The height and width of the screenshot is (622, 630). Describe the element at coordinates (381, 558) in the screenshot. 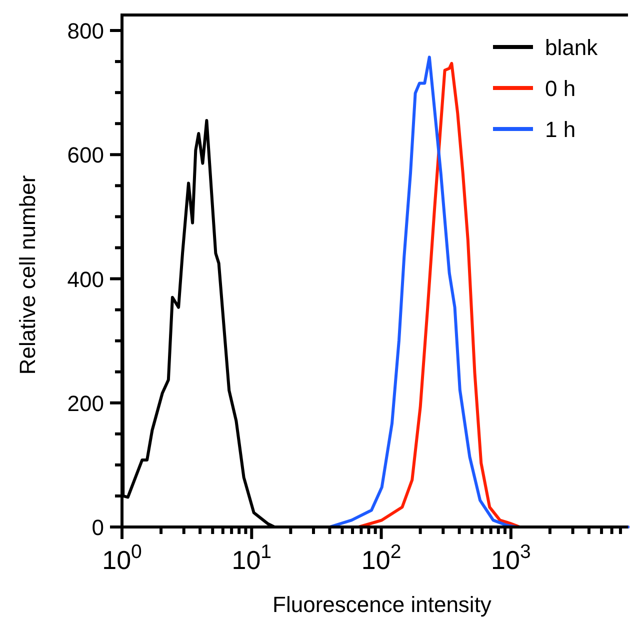

I see `x-tick-label: 10$^{2}$` at that location.